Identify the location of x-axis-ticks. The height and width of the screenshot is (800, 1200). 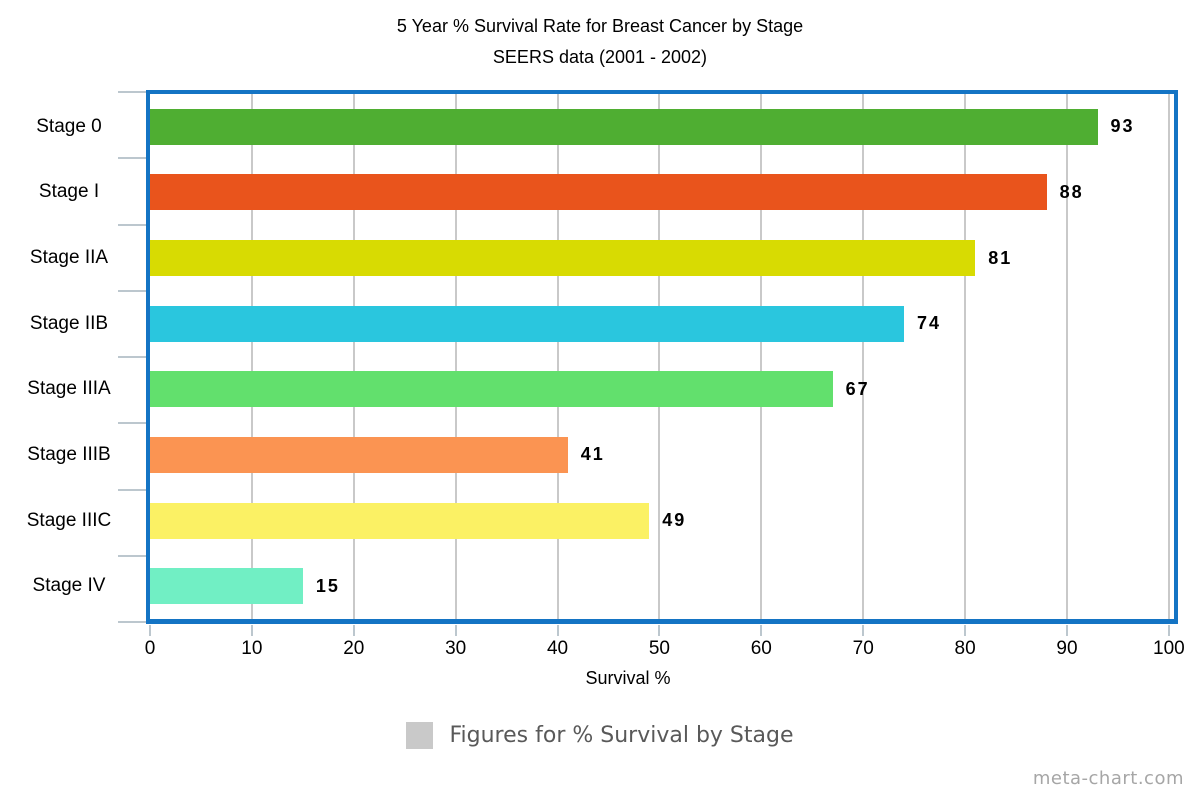
(661, 631).